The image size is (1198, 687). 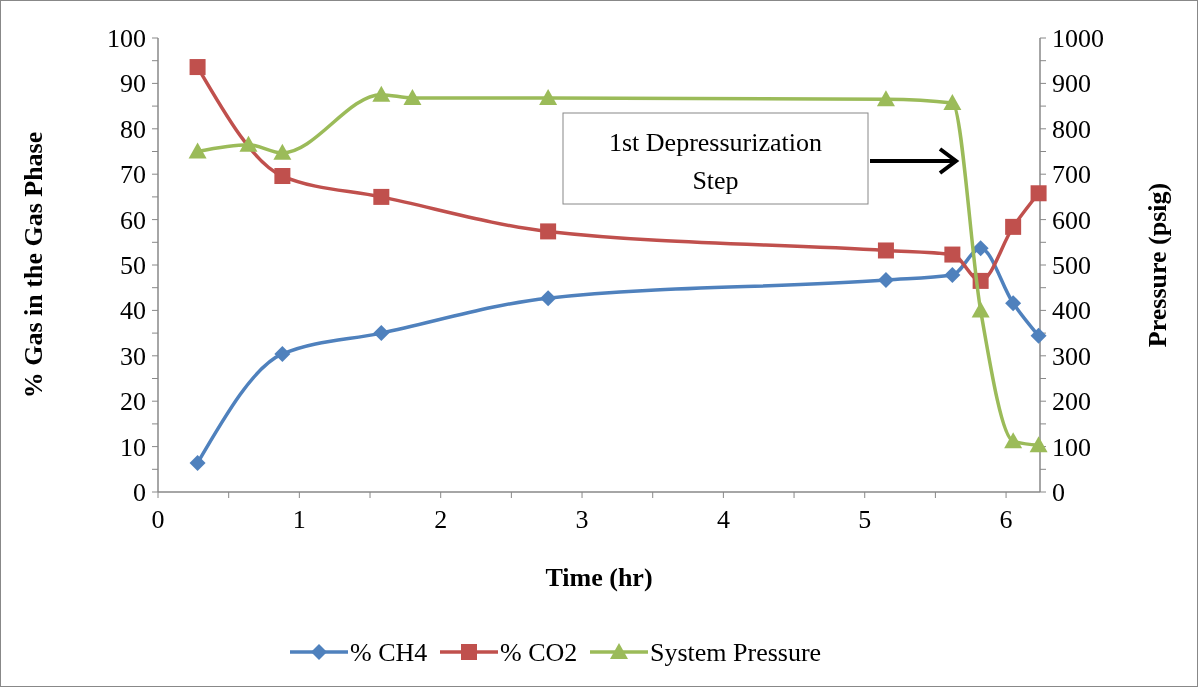 I want to click on y-axis-title: % Gas in the Gas Phase, so click(x=33, y=265).